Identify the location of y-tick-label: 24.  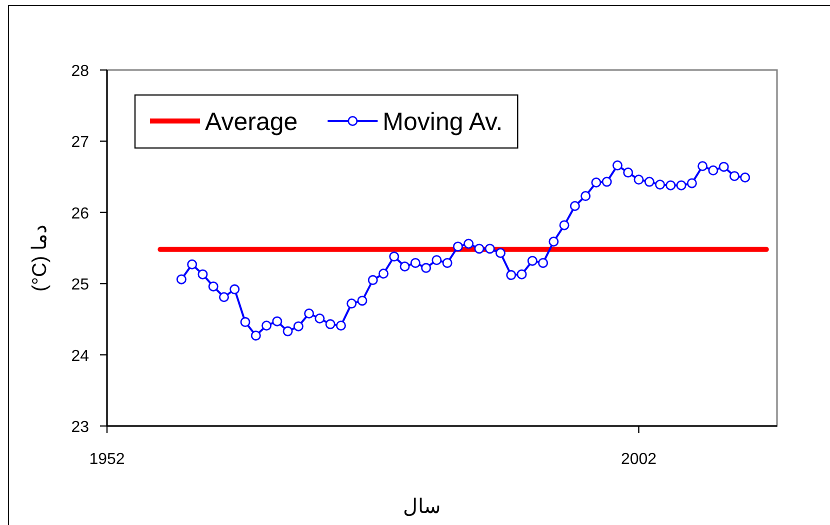
(80, 356).